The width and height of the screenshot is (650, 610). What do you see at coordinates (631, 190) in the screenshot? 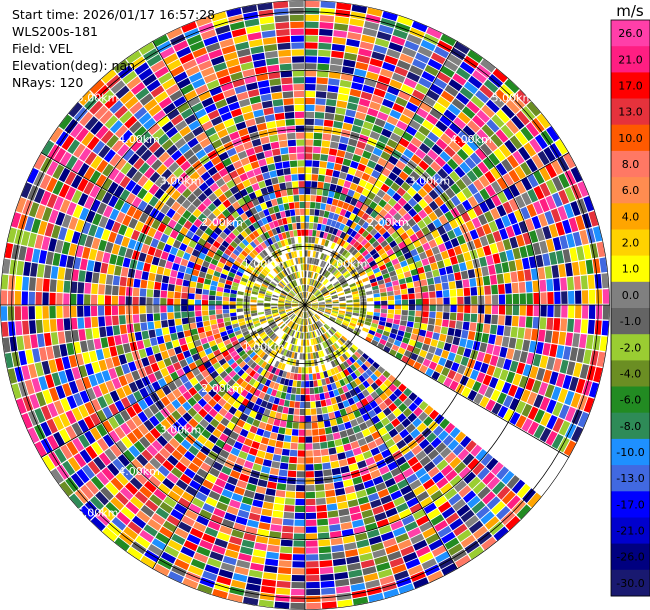
I see `colorbar-tick-label: 6.0` at bounding box center [631, 190].